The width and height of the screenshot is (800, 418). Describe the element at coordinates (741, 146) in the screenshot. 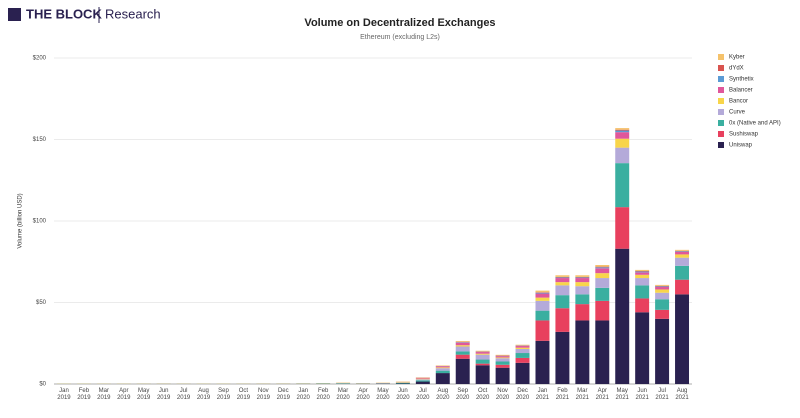

I see `legend-label: Uniswap` at that location.